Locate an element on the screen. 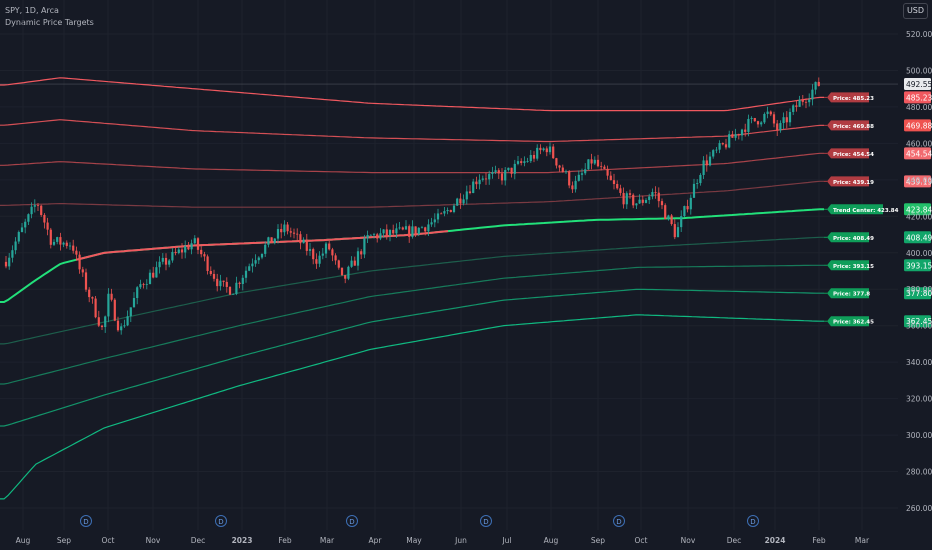 This screenshot has height=550, width=932. y-tick-label: 300.00 is located at coordinates (919, 435).